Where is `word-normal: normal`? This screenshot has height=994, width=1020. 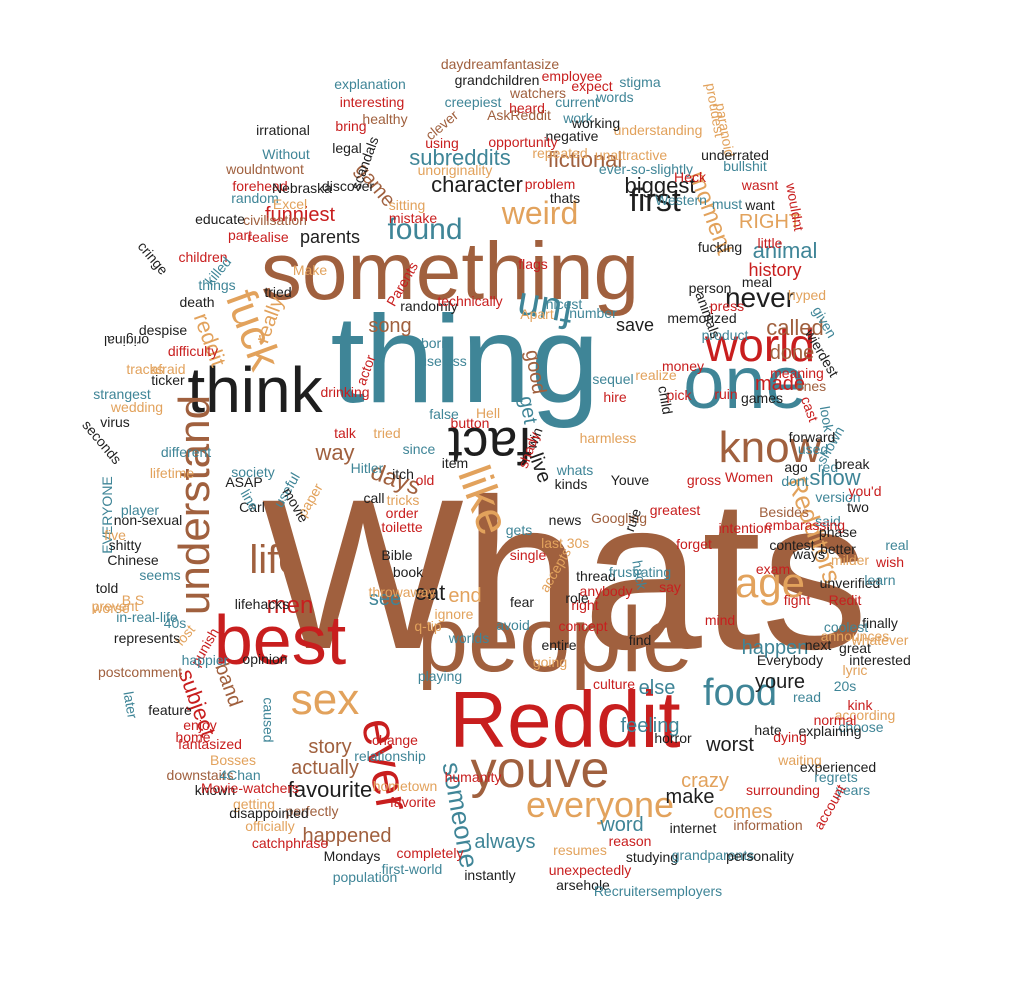 word-normal: normal is located at coordinates (835, 720).